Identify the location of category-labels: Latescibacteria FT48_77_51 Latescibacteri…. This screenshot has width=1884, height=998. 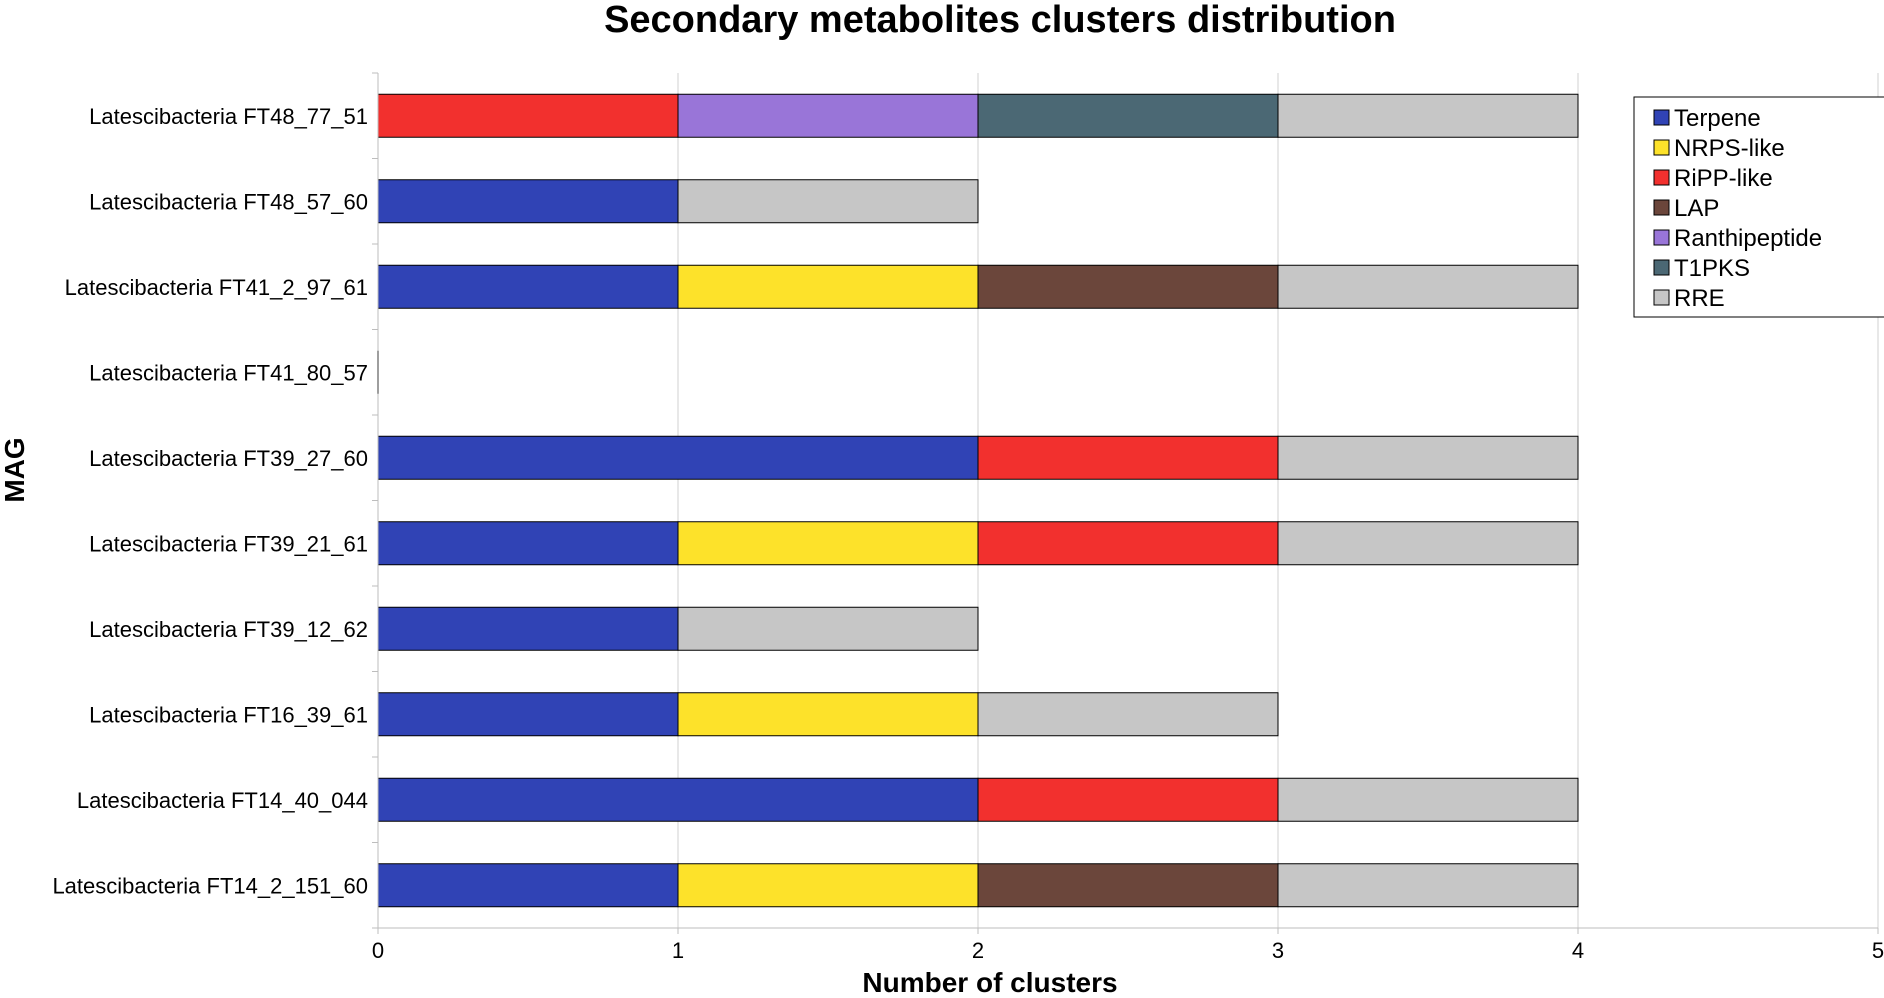
(210, 501).